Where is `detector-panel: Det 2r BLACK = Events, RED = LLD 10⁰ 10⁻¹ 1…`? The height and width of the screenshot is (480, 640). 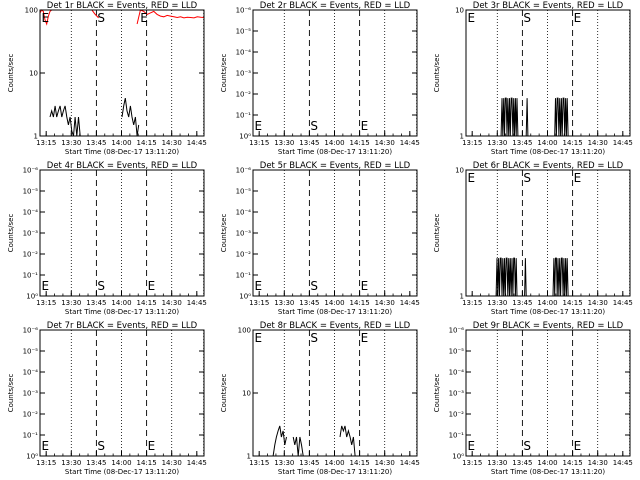
detector-panel: Det 2r BLACK = Events, RED = LLD 10⁰ 10⁻¹ 1… is located at coordinates (319, 80).